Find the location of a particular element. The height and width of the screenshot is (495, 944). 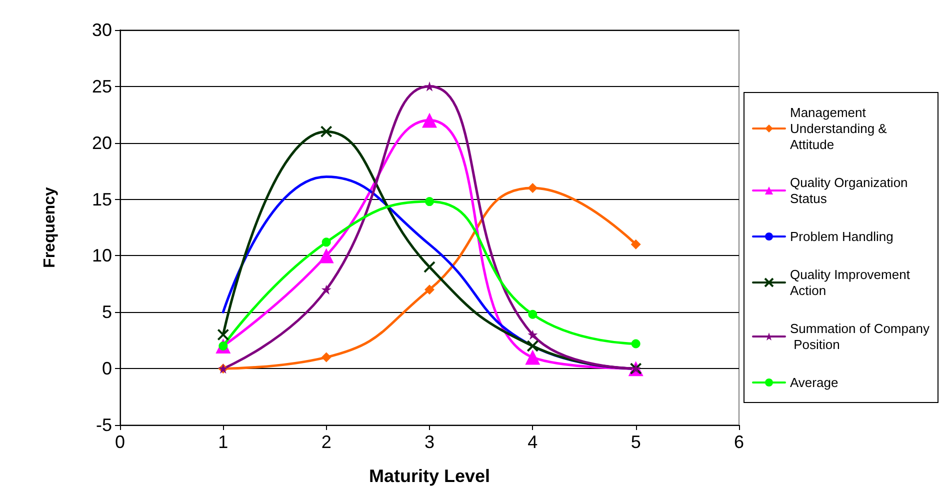

y-tick-label: -5 is located at coordinates (104, 425).